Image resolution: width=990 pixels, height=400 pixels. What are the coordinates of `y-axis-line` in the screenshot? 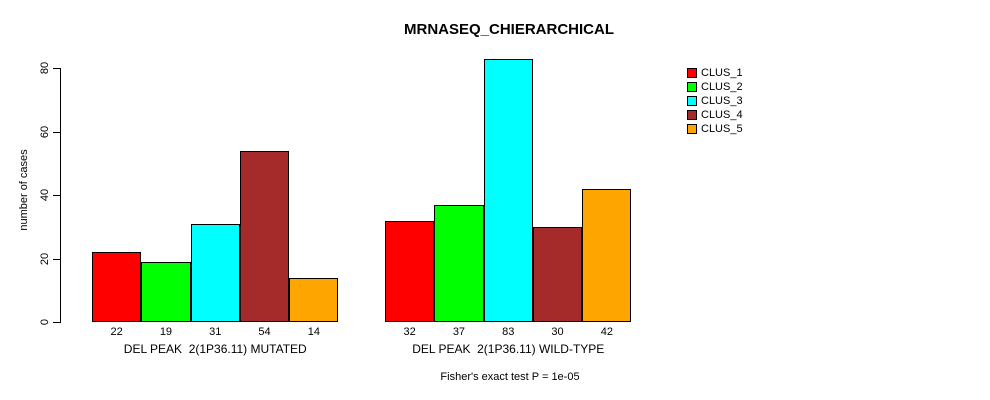 It's located at (60, 195).